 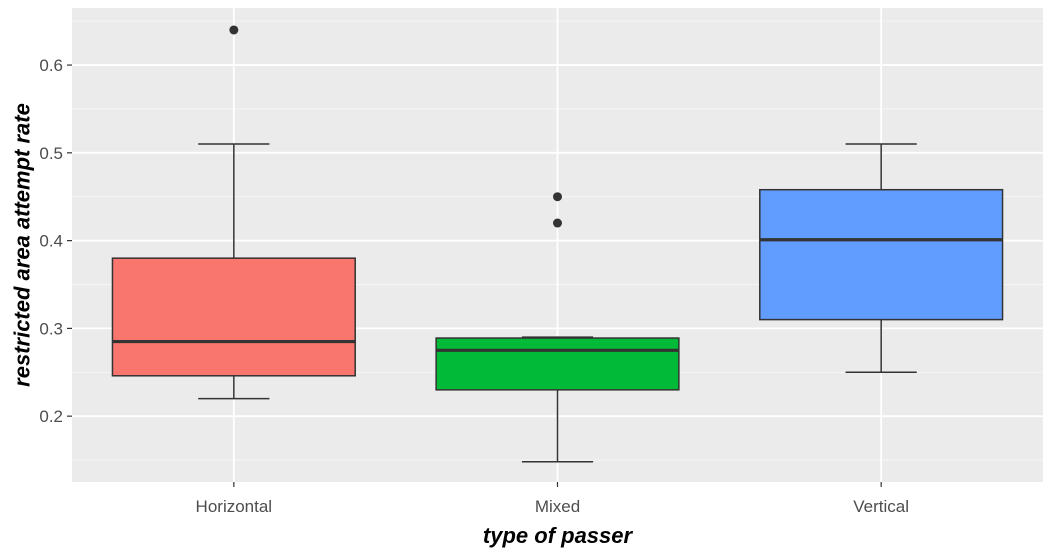 What do you see at coordinates (51, 65) in the screenshot?
I see `y-tick-label: 0.6` at bounding box center [51, 65].